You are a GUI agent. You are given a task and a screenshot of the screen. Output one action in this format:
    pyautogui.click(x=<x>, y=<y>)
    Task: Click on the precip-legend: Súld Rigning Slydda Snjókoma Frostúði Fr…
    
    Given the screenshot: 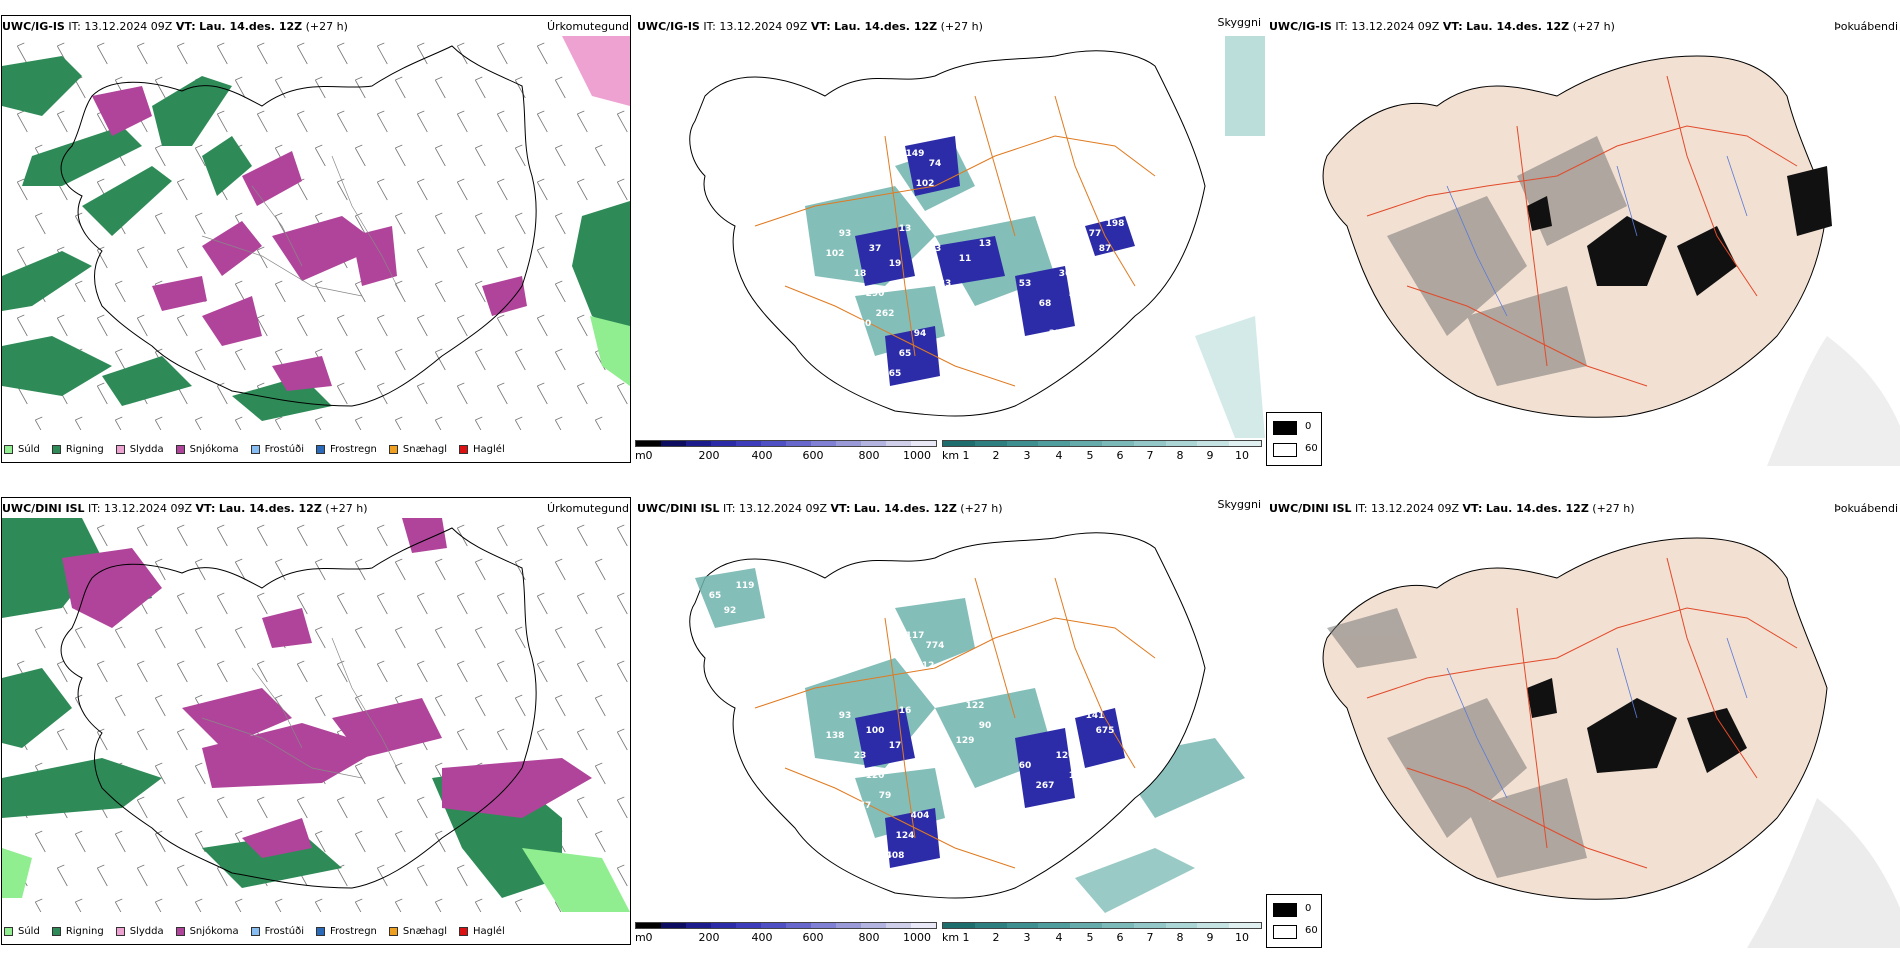 What is the action you would take?
    pyautogui.click(x=260, y=931)
    